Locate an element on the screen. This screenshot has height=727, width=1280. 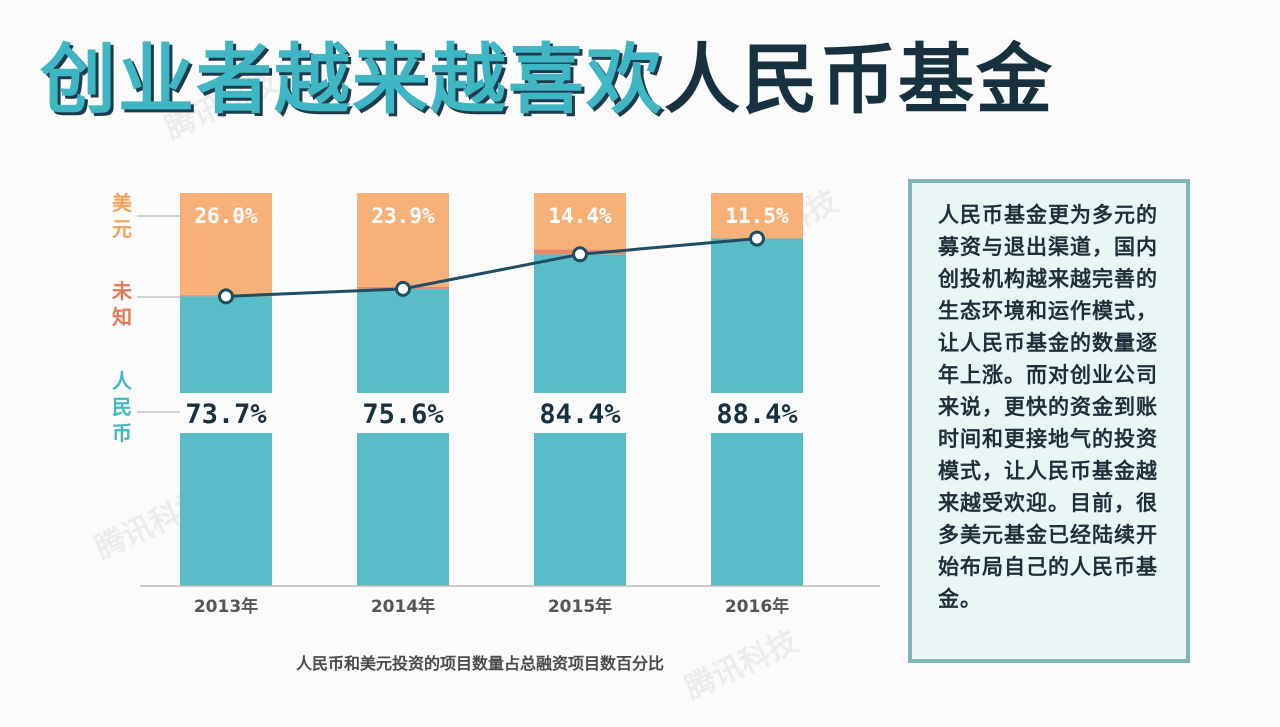
x-tick-label: 2013年 is located at coordinates (226, 606).